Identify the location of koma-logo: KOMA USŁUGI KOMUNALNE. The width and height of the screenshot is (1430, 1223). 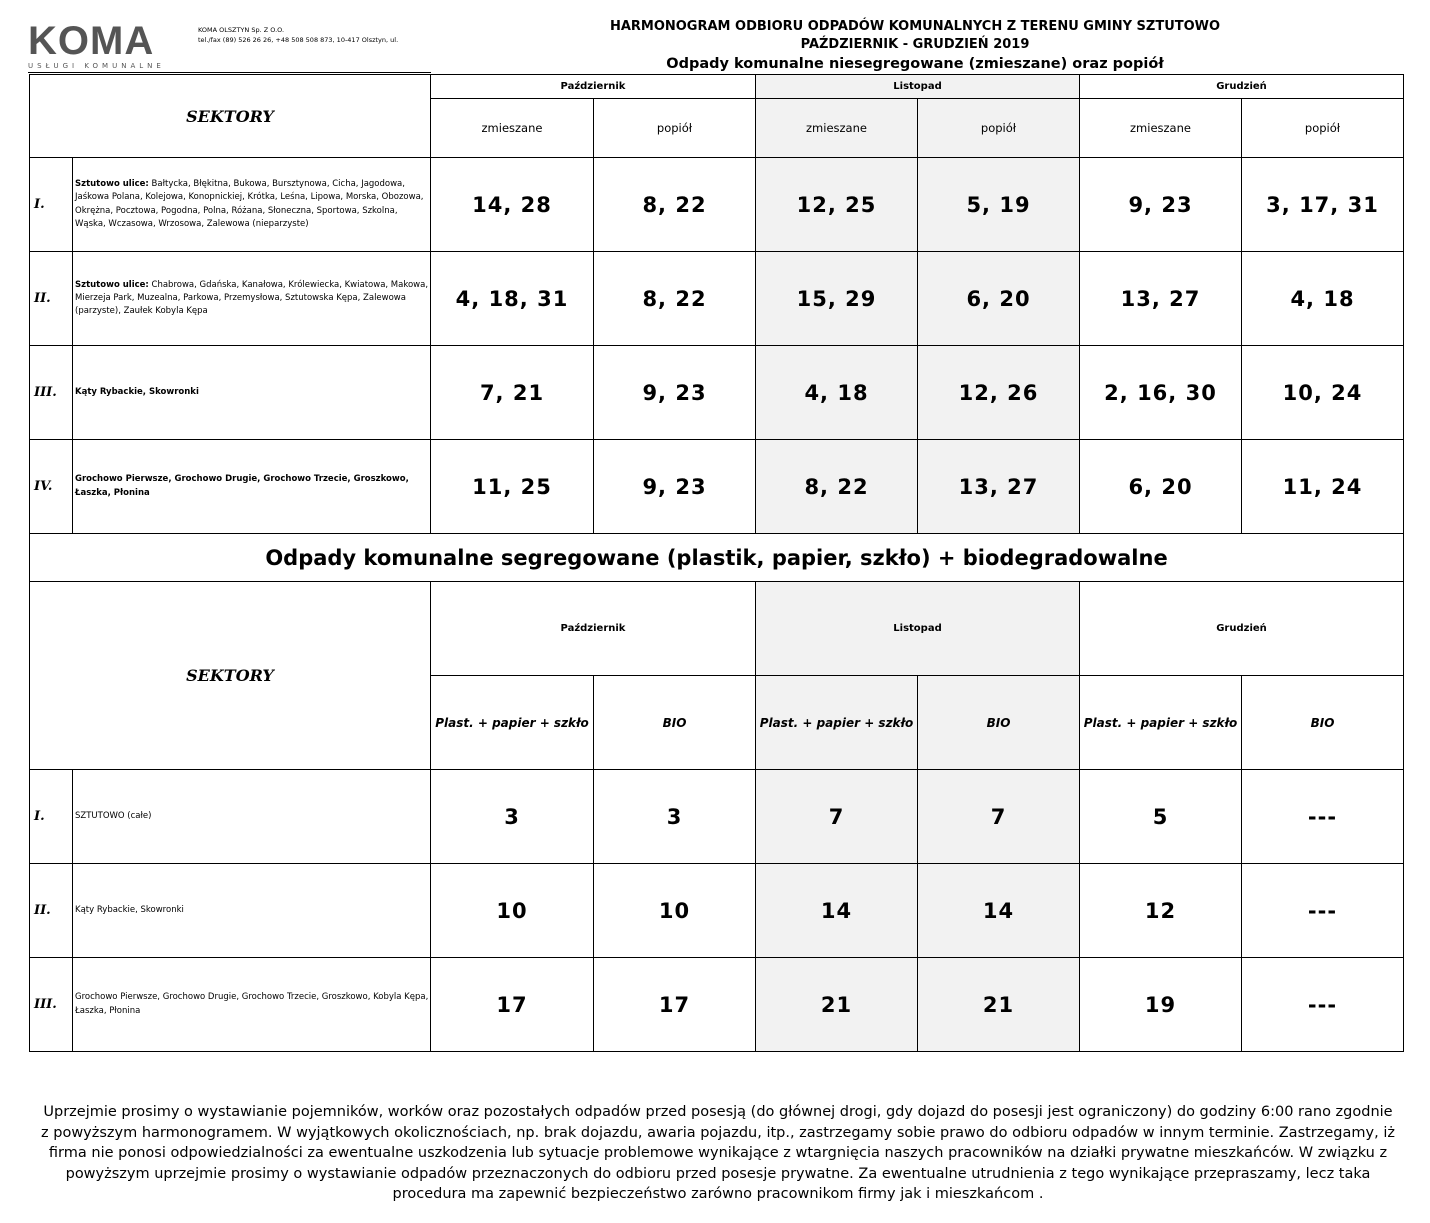
(105, 44).